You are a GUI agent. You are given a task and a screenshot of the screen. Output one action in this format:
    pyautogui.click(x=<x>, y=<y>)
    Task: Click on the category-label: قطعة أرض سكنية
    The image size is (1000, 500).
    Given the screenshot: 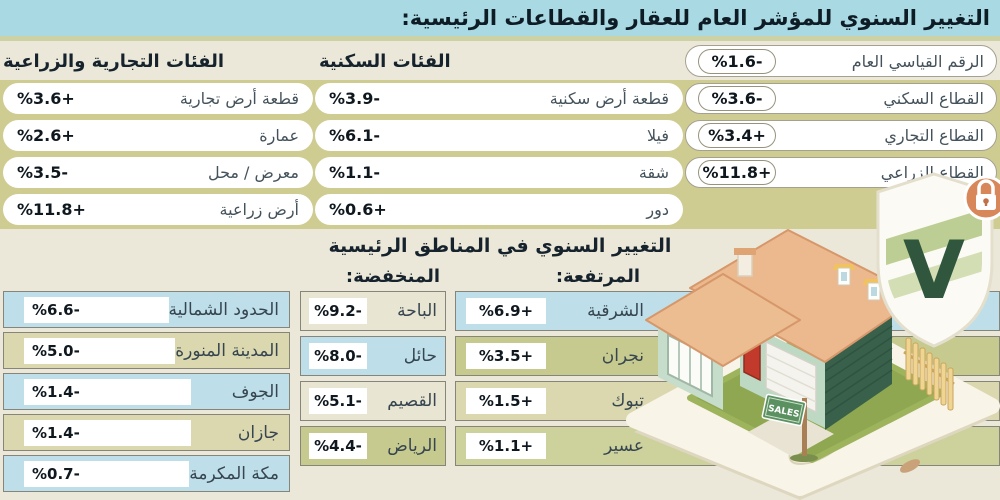 What is the action you would take?
    pyautogui.click(x=609, y=98)
    